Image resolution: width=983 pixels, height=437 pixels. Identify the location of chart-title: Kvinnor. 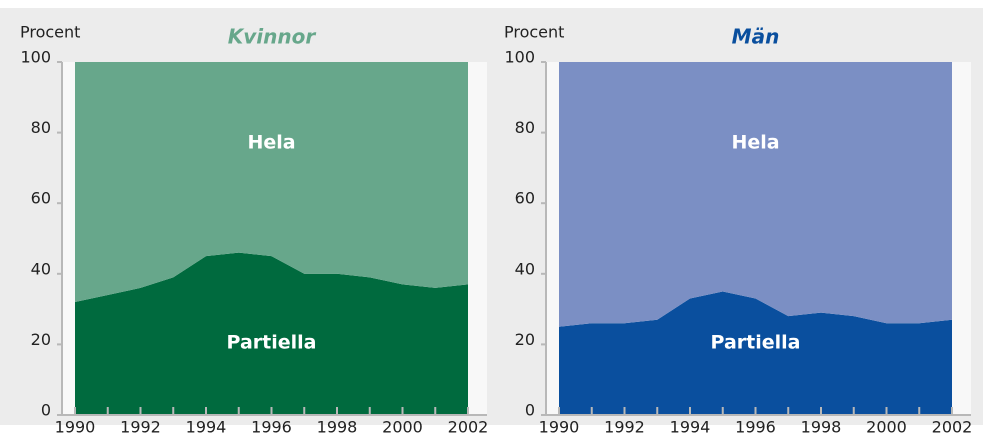
(272, 37).